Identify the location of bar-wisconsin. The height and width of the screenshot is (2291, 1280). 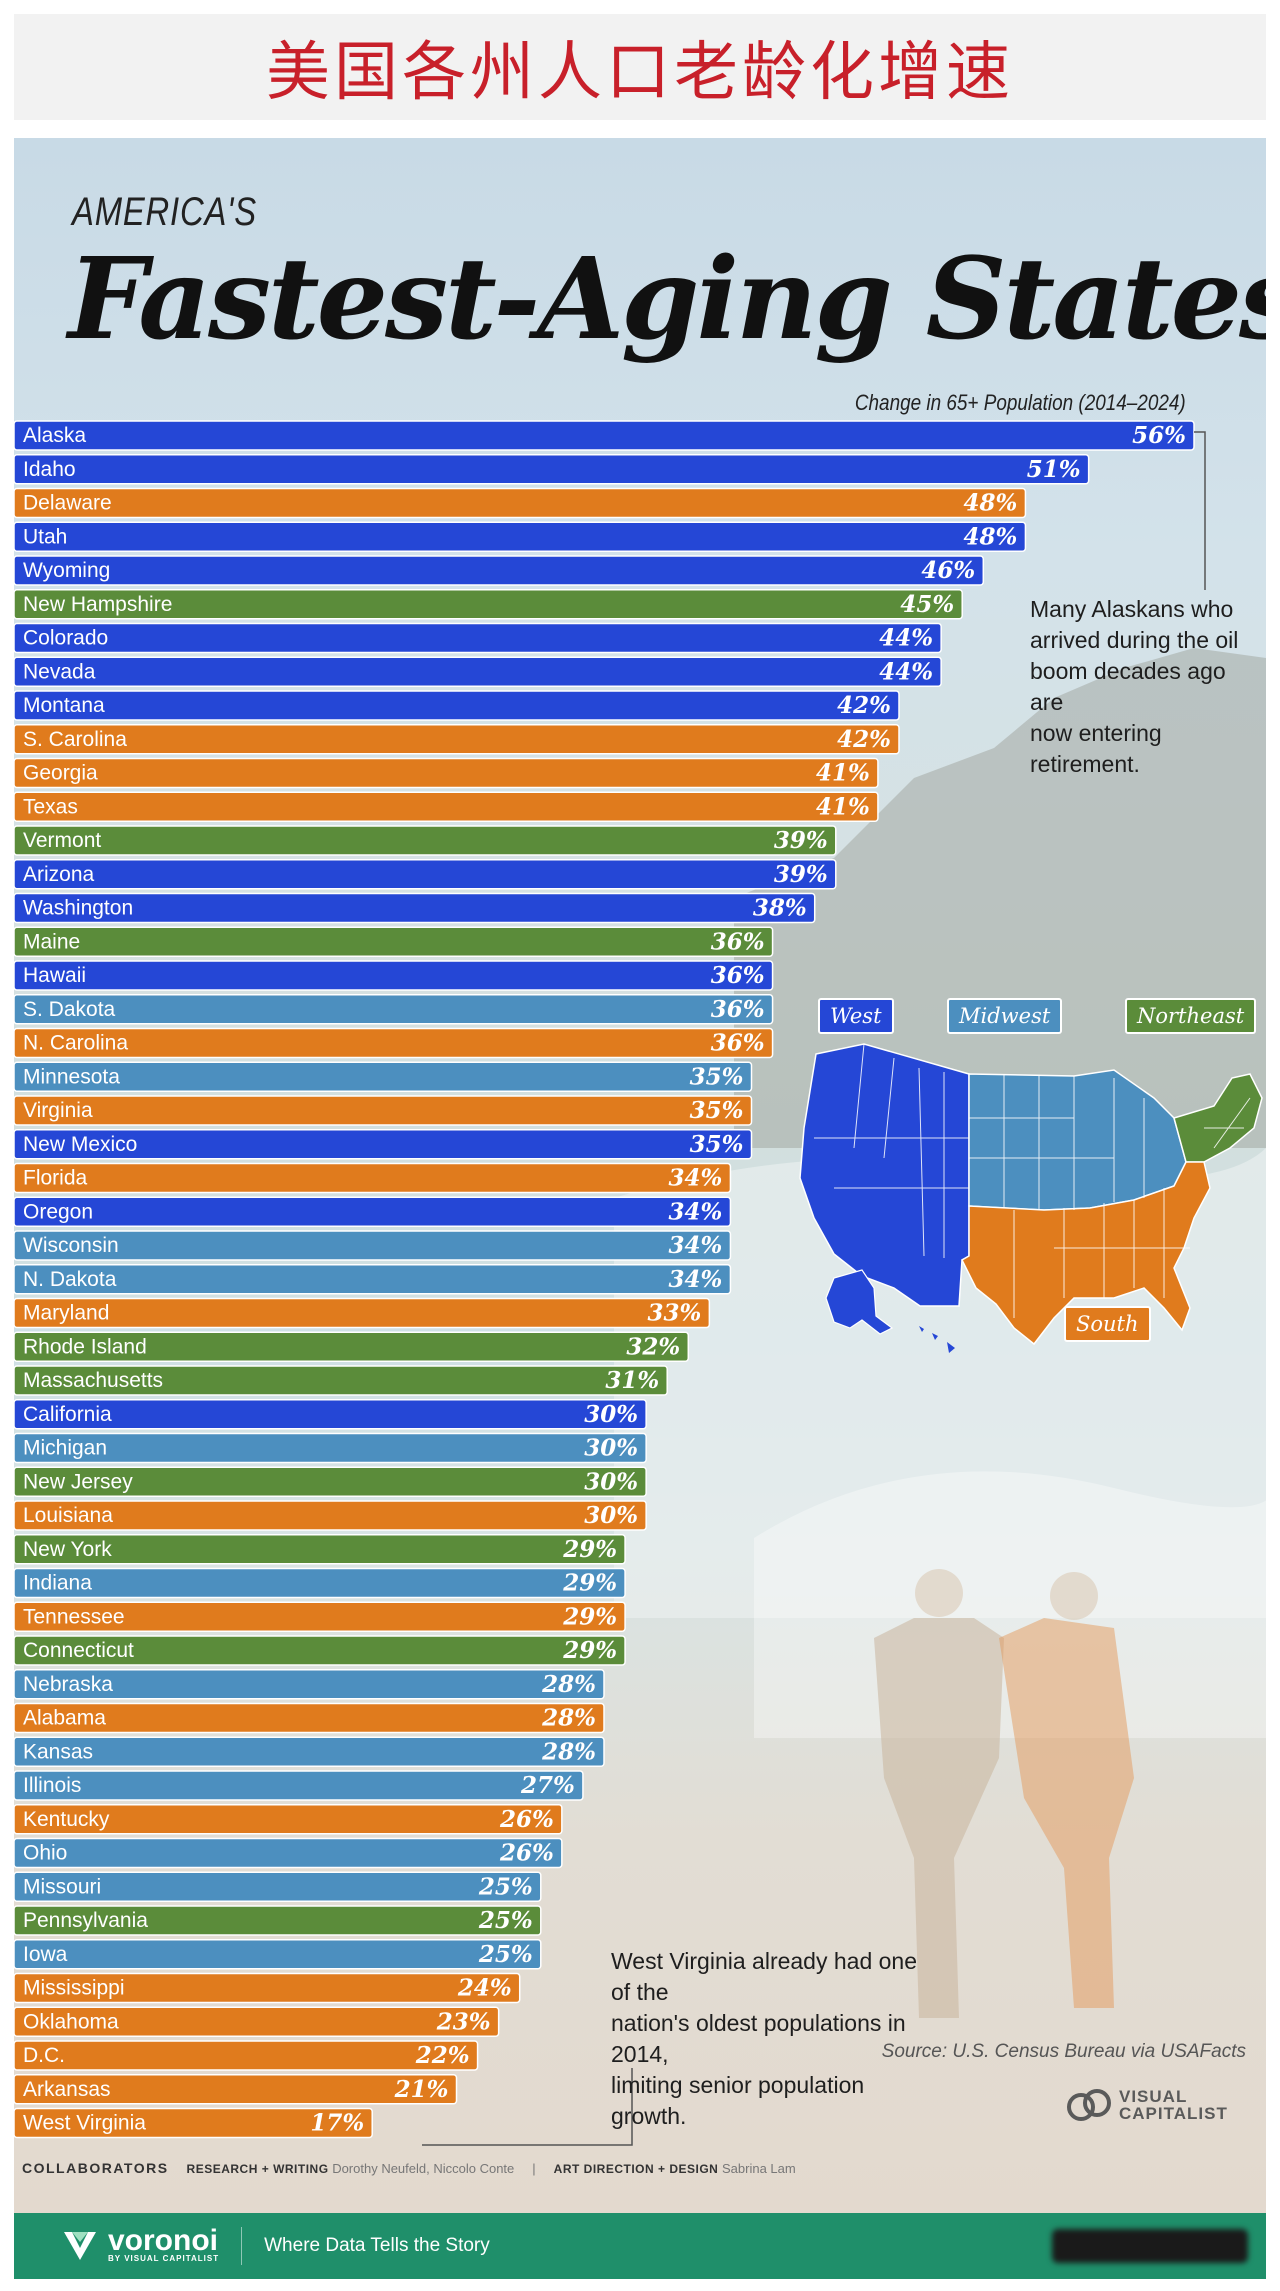
(373, 1245).